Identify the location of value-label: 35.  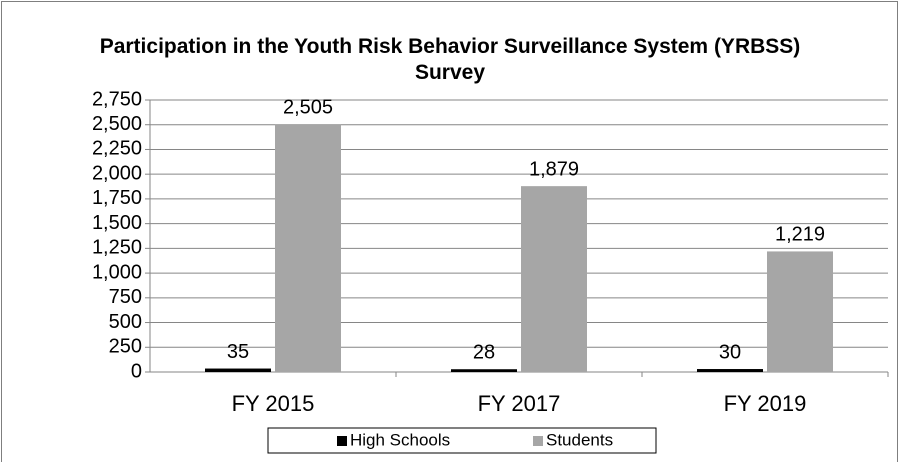
(238, 352).